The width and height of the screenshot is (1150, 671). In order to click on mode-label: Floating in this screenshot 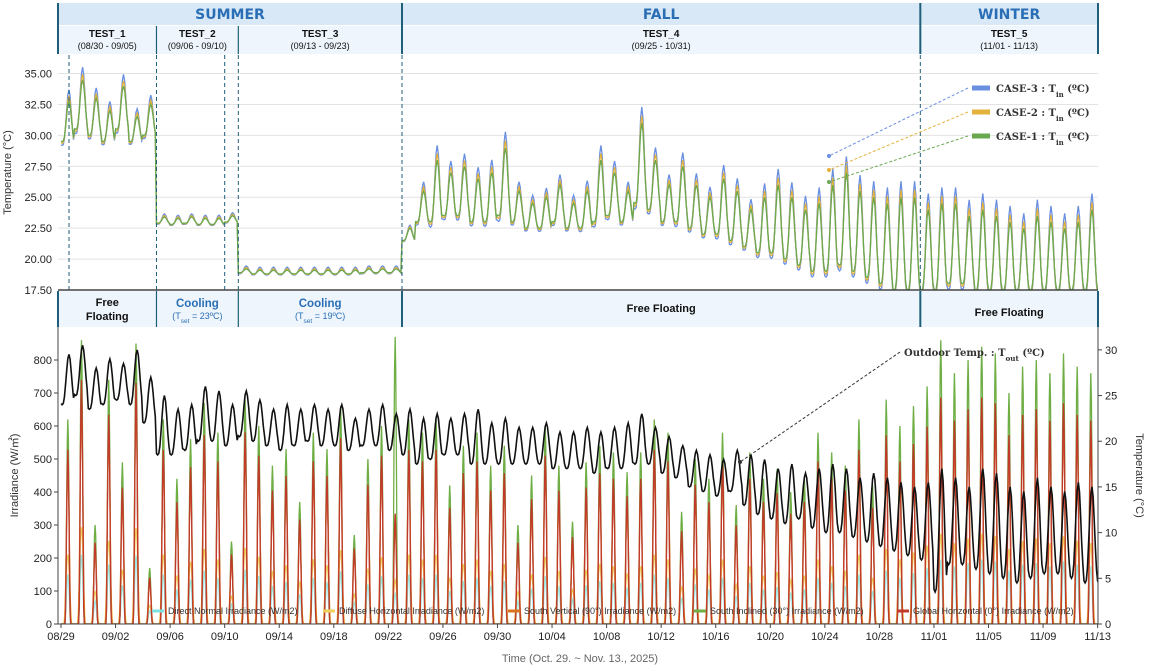, I will do `click(107, 317)`.